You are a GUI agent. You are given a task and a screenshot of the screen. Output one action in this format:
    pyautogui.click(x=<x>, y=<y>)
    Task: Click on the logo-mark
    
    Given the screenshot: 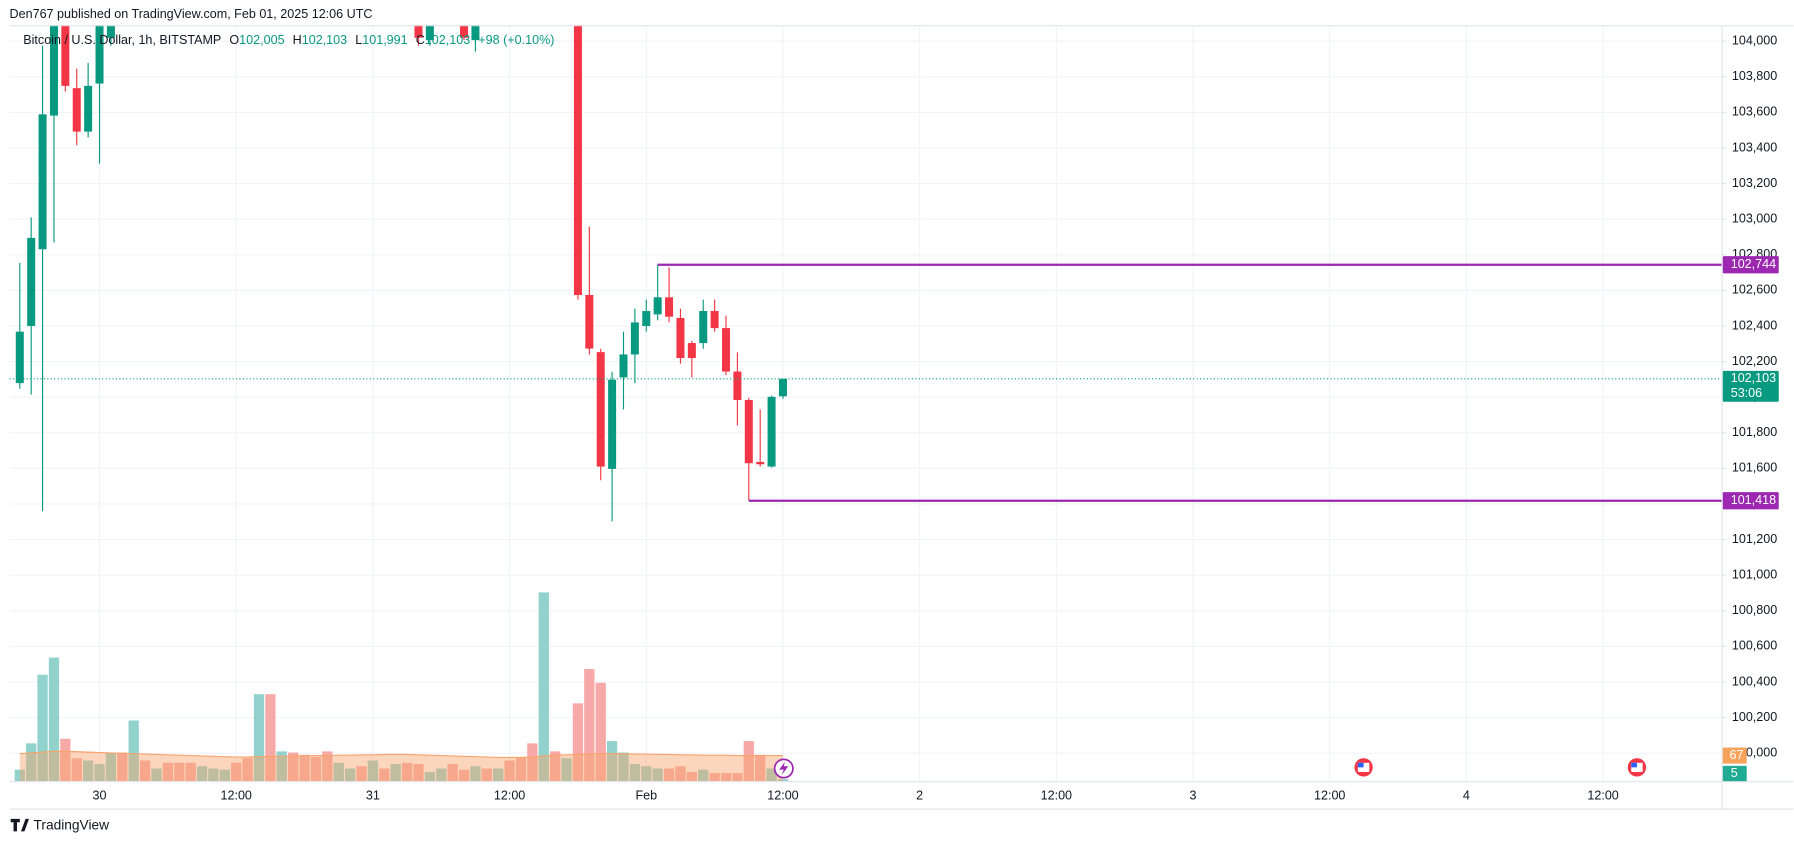 What is the action you would take?
    pyautogui.click(x=19, y=825)
    